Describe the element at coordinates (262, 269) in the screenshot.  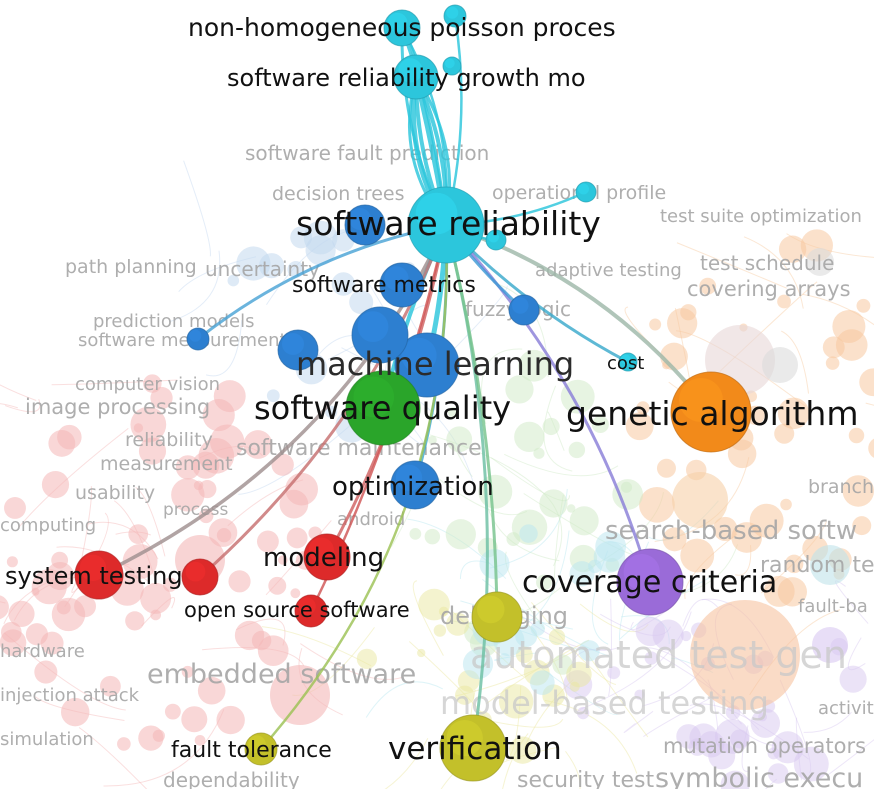
I see `bg-term-uncertainty: uncertainty` at that location.